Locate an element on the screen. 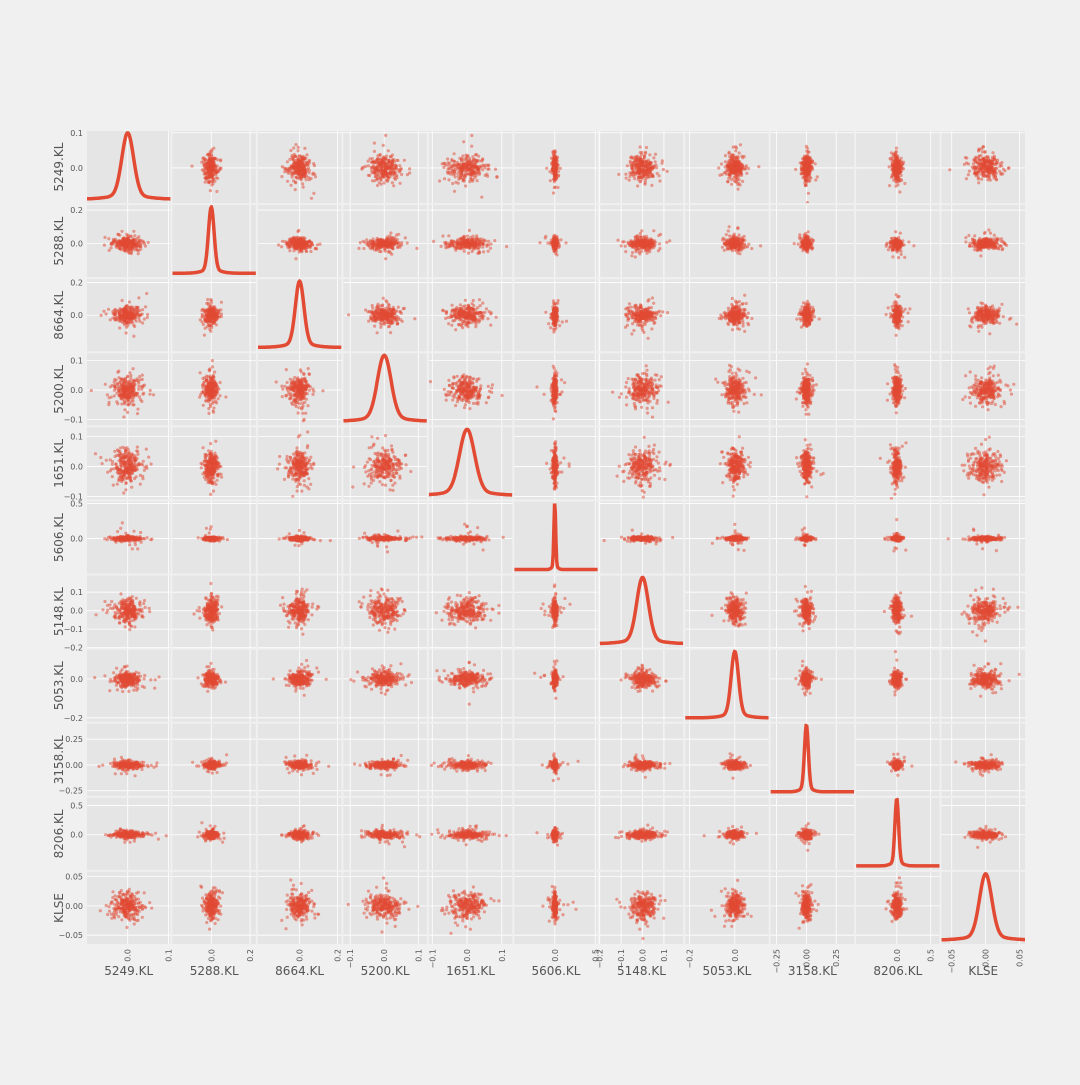  cell-5249-kl-vs-1651-kl is located at coordinates (470, 167).